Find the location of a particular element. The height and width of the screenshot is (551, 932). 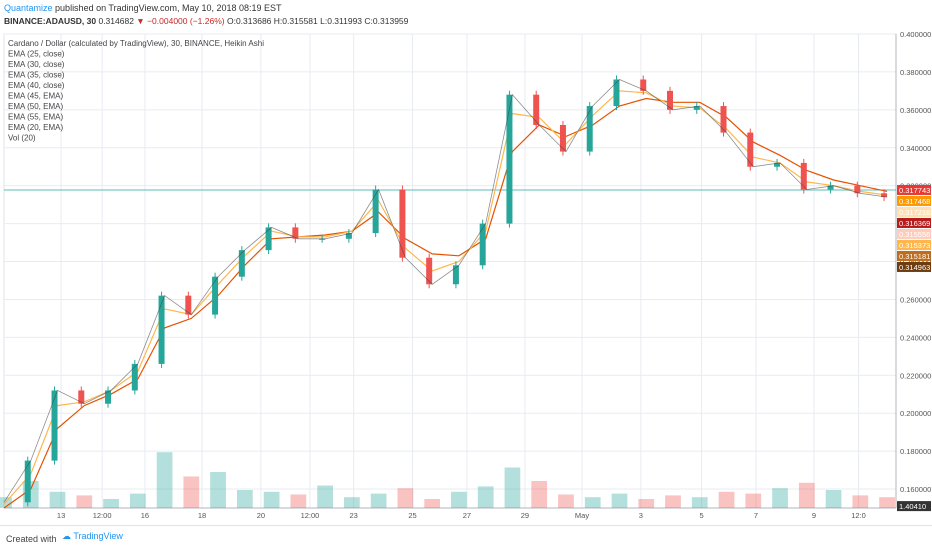

price-change: −0.004000 (−1.26%) is located at coordinates (186, 21).